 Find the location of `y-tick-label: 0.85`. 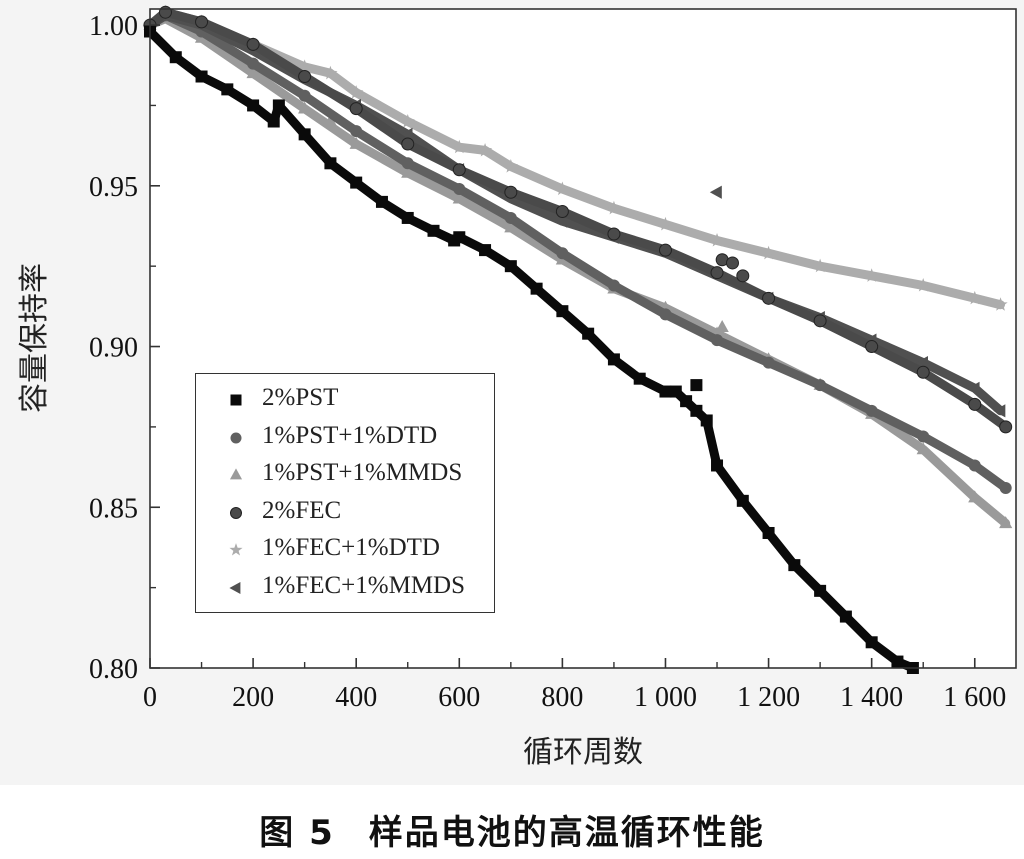

y-tick-label: 0.85 is located at coordinates (113, 508).